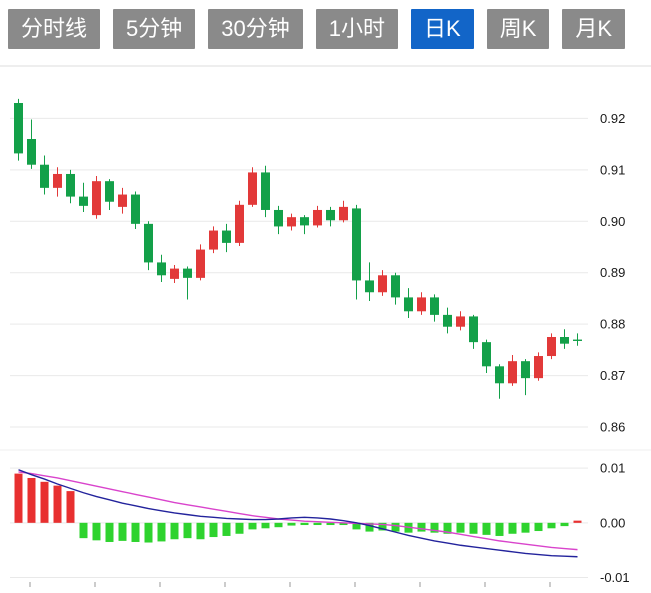 The width and height of the screenshot is (651, 593). Describe the element at coordinates (154, 29) in the screenshot. I see `tab-5min: 5分钟` at that location.